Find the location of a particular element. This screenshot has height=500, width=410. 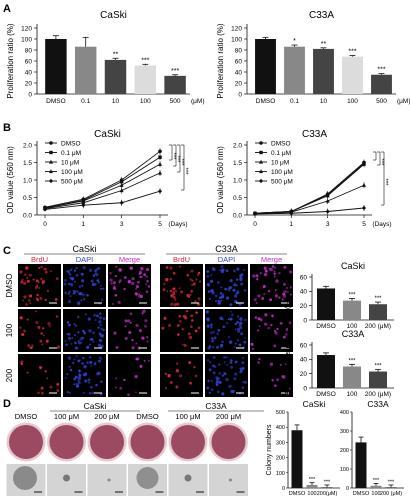

y-axis-label: Proliferation ratio (%) is located at coordinates (220, 60).